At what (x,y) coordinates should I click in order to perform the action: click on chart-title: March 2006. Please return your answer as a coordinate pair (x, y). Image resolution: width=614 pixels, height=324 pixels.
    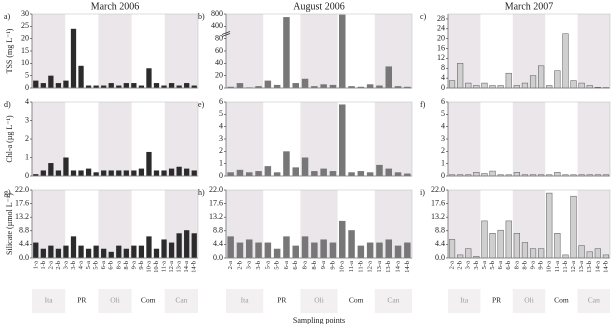
    Looking at the image, I should click on (115, 6).